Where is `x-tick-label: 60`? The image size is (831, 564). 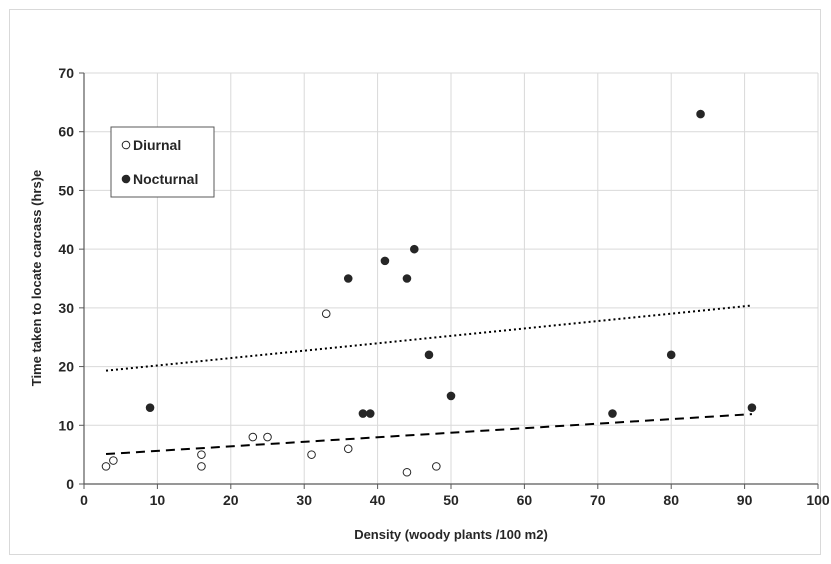
x-tick-label: 60 is located at coordinates (525, 500).